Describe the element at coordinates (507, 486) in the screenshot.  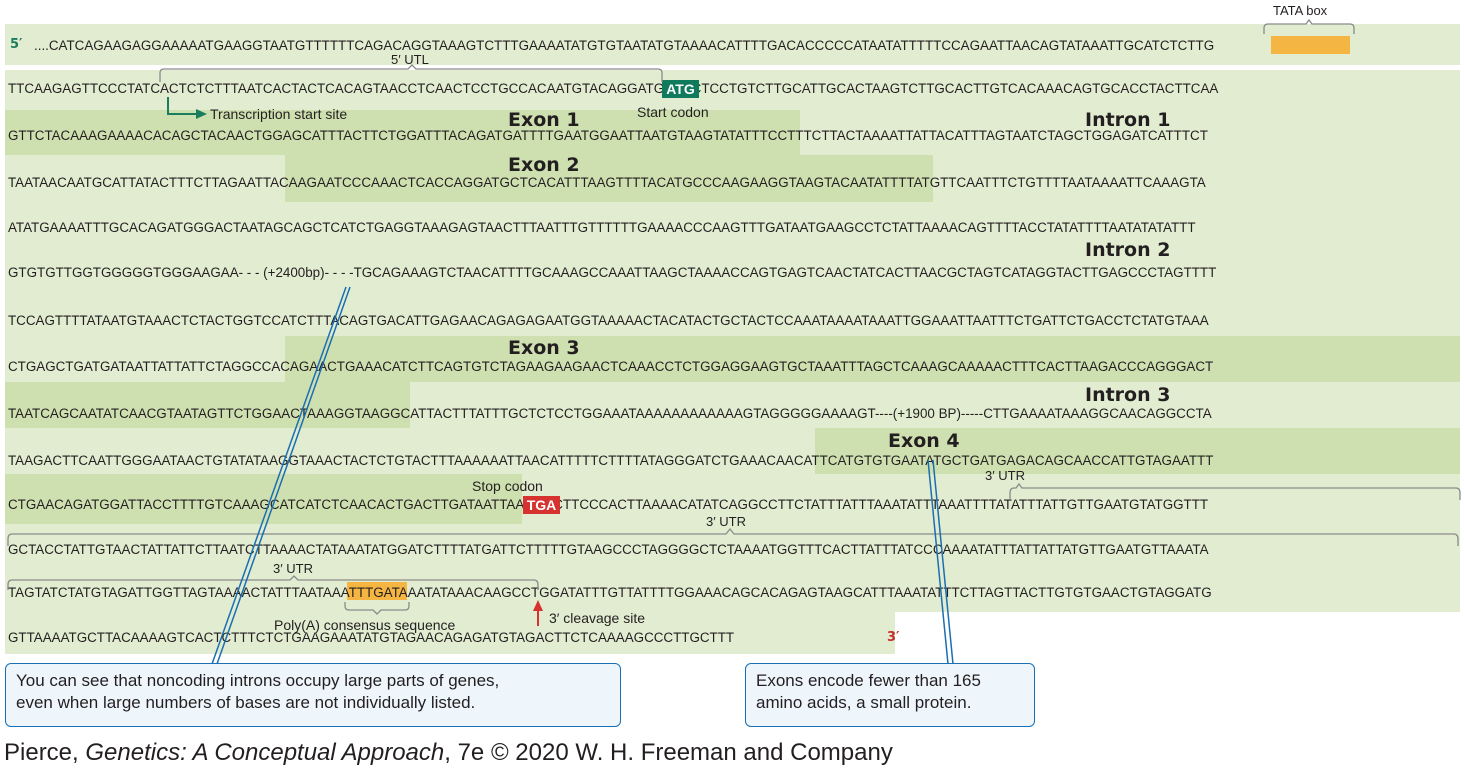
I see `stop-codon-label: Stop codon` at that location.